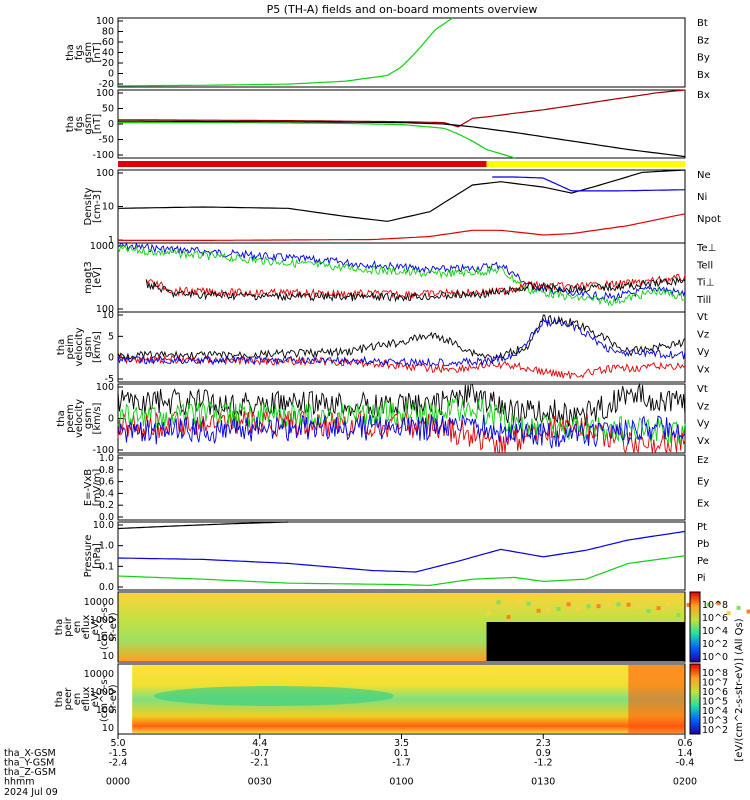  What do you see at coordinates (70, 346) in the screenshot?
I see `y-axis-label: peim` at bounding box center [70, 346].